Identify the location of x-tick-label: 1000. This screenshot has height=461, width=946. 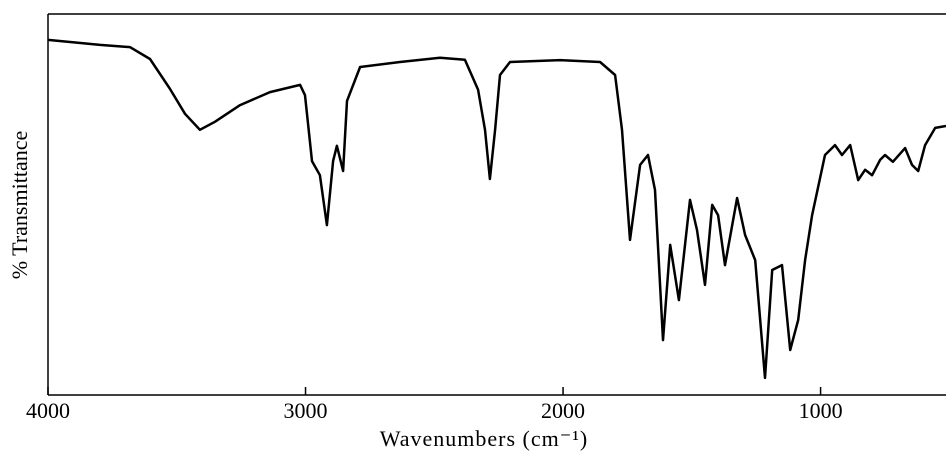
(821, 410).